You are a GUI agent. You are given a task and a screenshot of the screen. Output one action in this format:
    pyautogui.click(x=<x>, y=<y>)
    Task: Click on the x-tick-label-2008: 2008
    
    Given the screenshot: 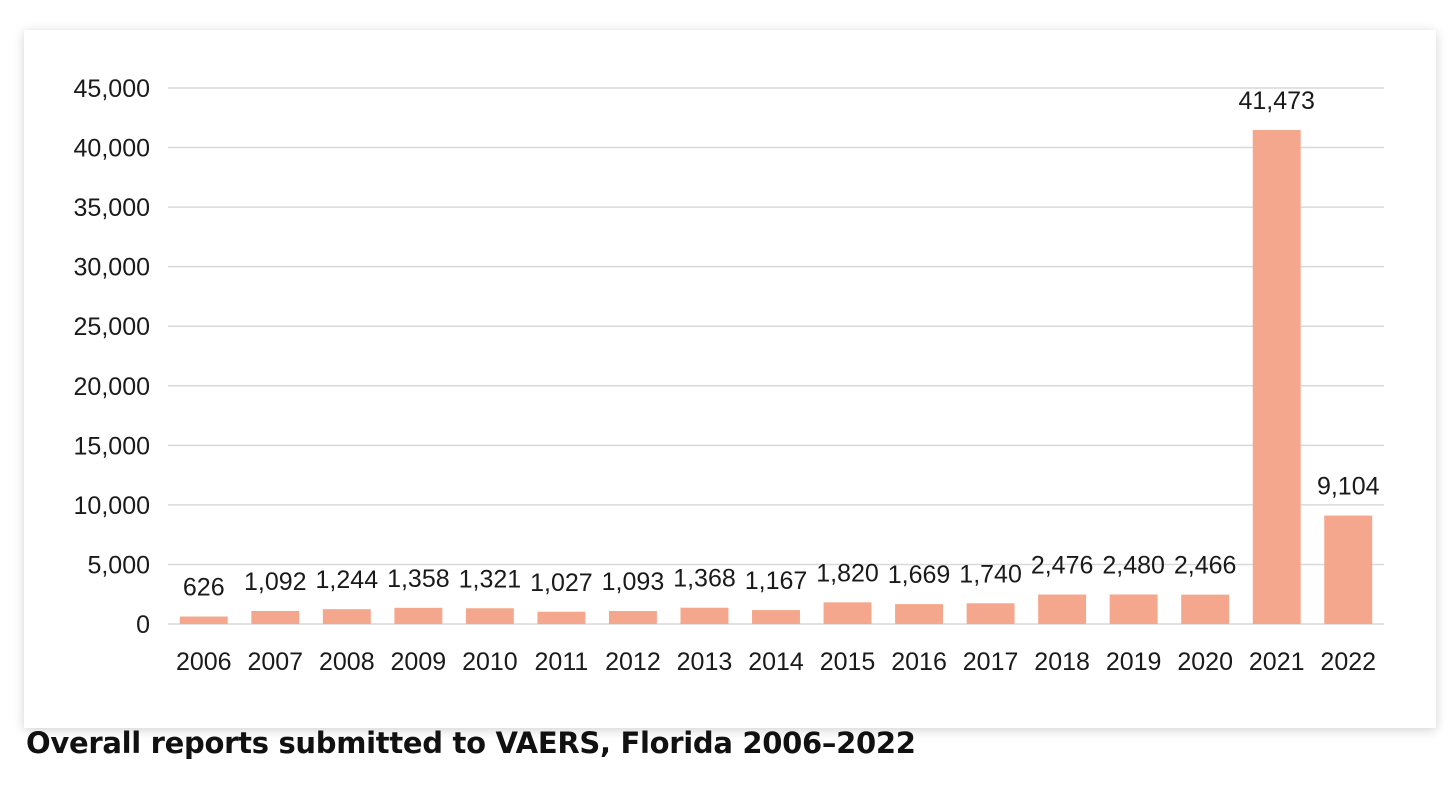 What is the action you would take?
    pyautogui.click(x=347, y=662)
    